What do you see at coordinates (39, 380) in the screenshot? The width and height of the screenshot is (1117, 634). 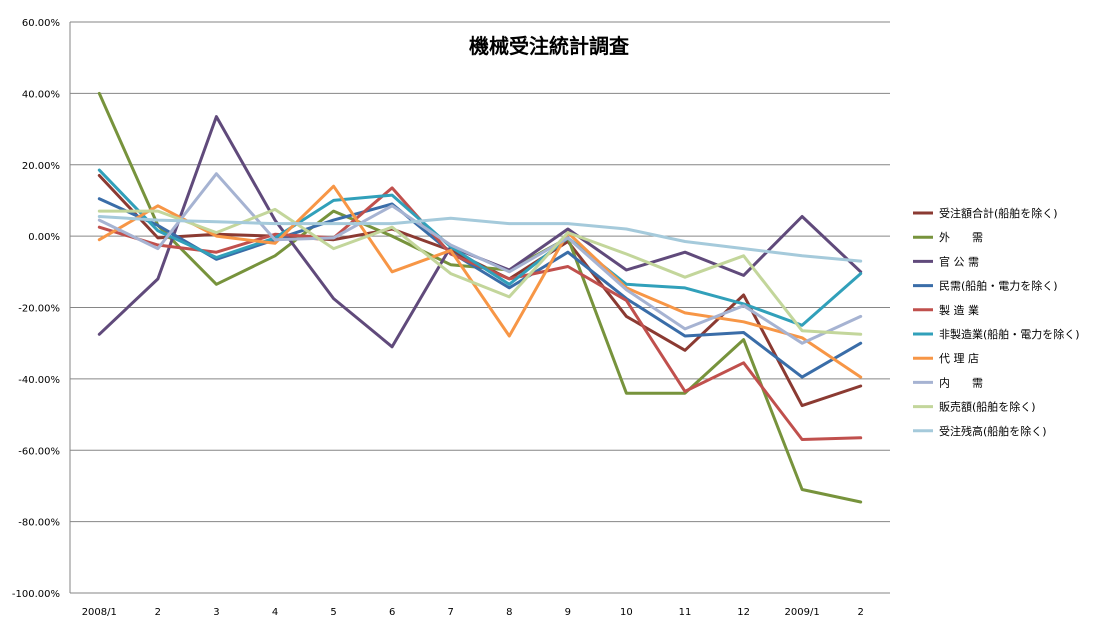 I see `y-tick-label: -40.00%` at bounding box center [39, 380].